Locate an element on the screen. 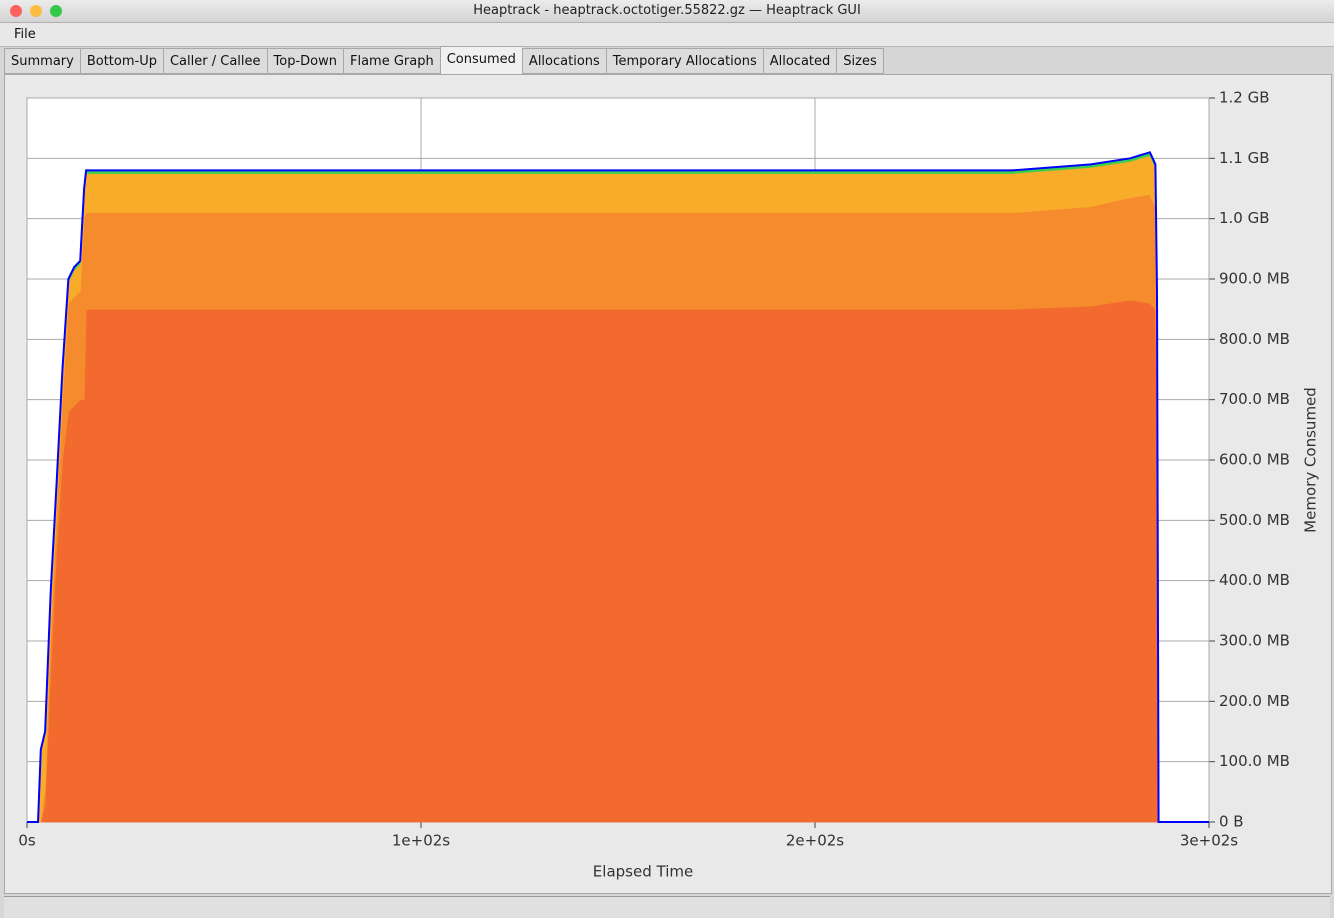 Image resolution: width=1334 pixels, height=918 pixels. minimize-button is located at coordinates (36, 11).